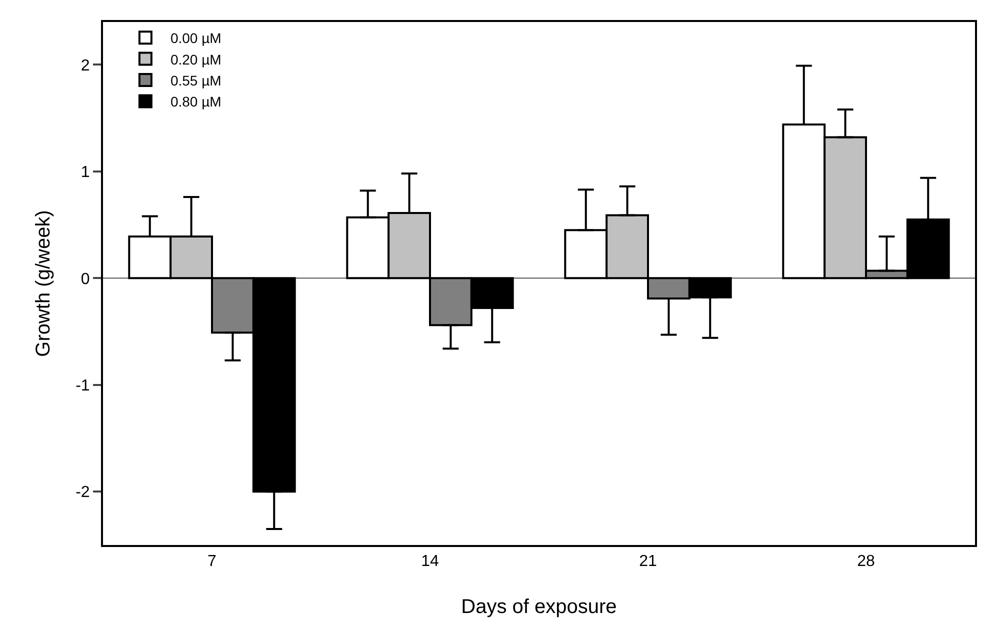  What do you see at coordinates (212, 561) in the screenshot?
I see `x-tick-label: 7` at bounding box center [212, 561].